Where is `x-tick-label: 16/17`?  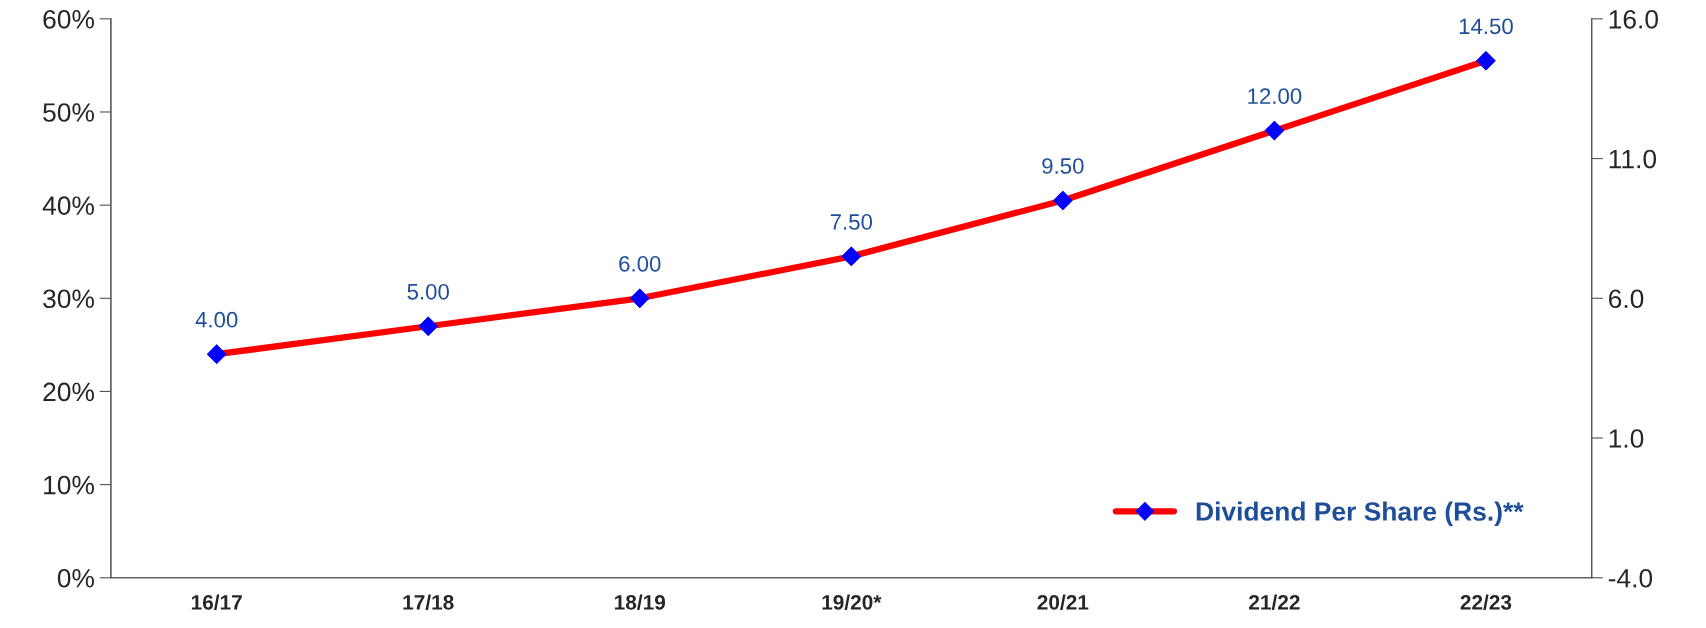
x-tick-label: 16/17 is located at coordinates (216, 602).